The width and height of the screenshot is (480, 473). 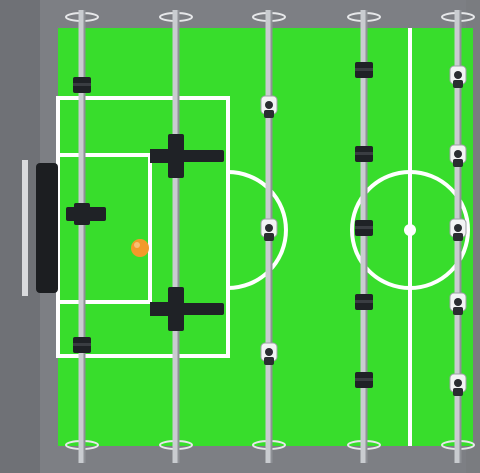 I want to click on ball, so click(x=140, y=248).